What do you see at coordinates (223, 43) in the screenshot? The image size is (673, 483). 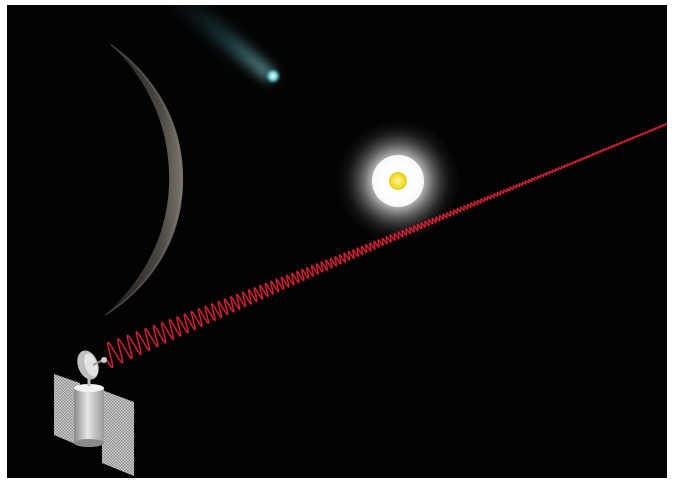 I see `comet-tail` at bounding box center [223, 43].